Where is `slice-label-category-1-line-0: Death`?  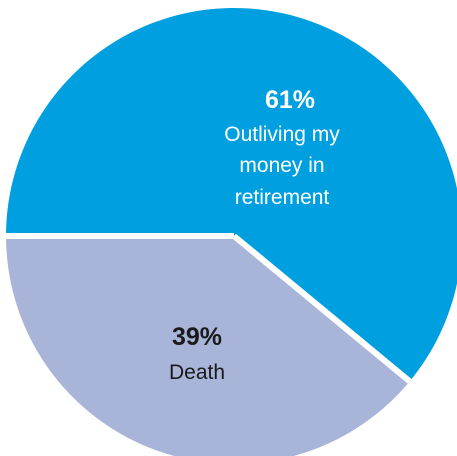 slice-label-category-1-line-0: Death is located at coordinates (197, 372).